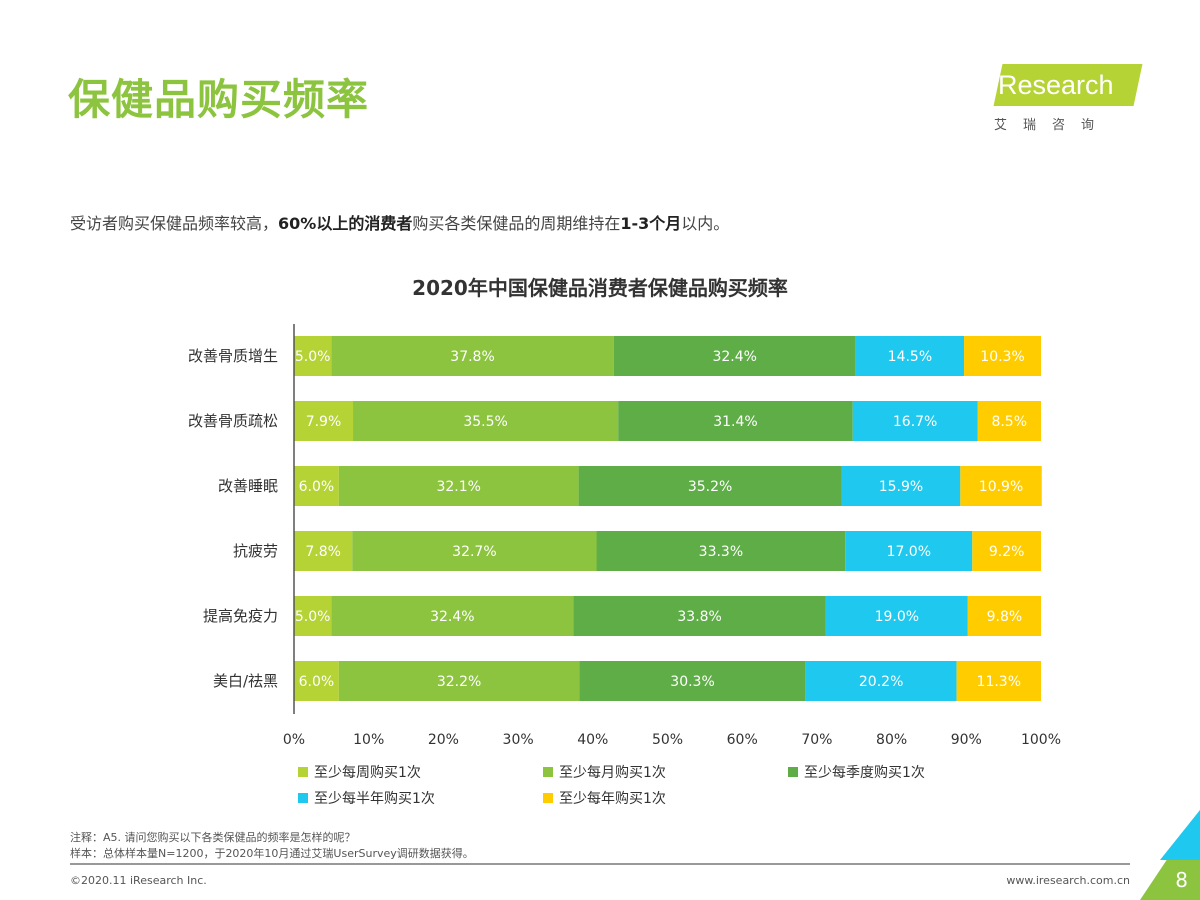 This screenshot has height=900, width=1200. I want to click on legend-item: 至少每年购买1次, so click(604, 798).